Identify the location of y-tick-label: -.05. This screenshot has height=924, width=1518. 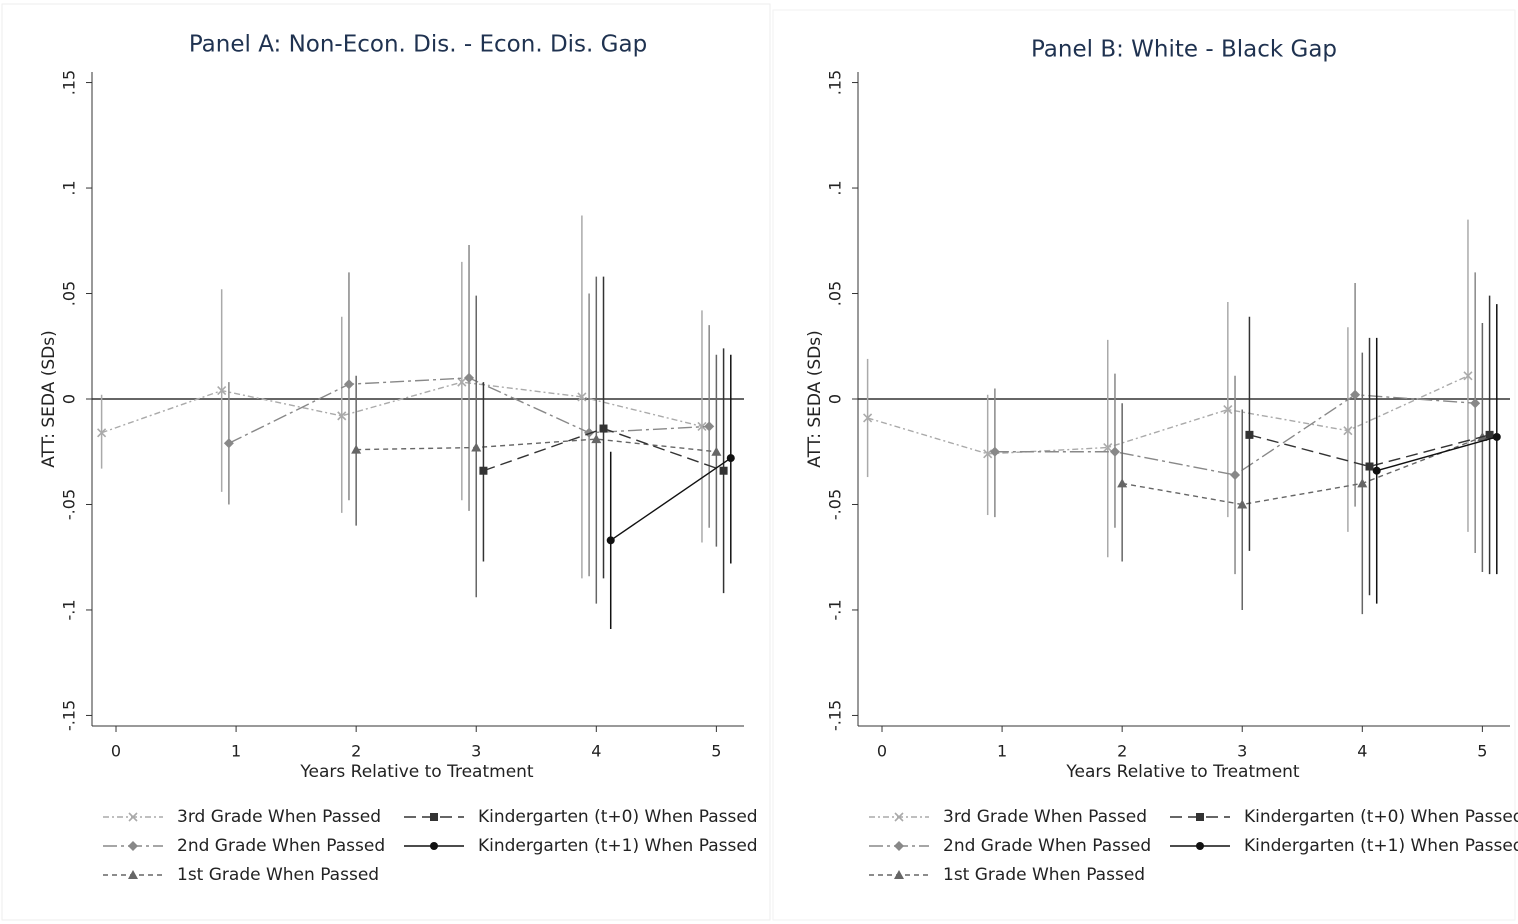
(69, 504).